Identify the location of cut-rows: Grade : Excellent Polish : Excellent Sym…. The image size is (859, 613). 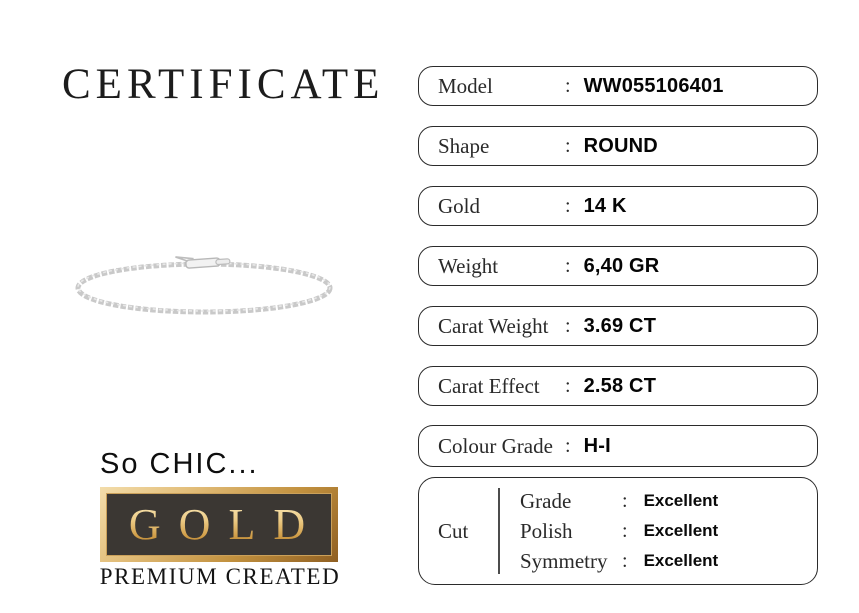
(663, 531).